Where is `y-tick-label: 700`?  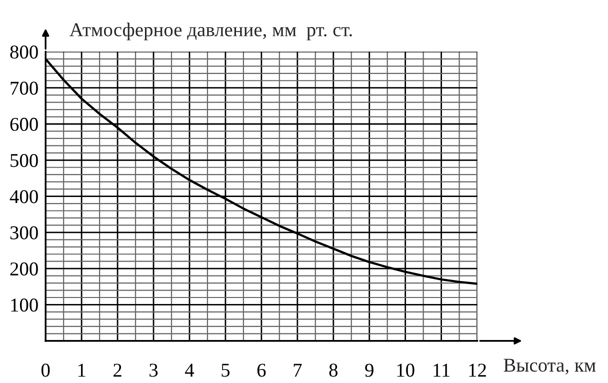
y-tick-label: 700 is located at coordinates (24, 88).